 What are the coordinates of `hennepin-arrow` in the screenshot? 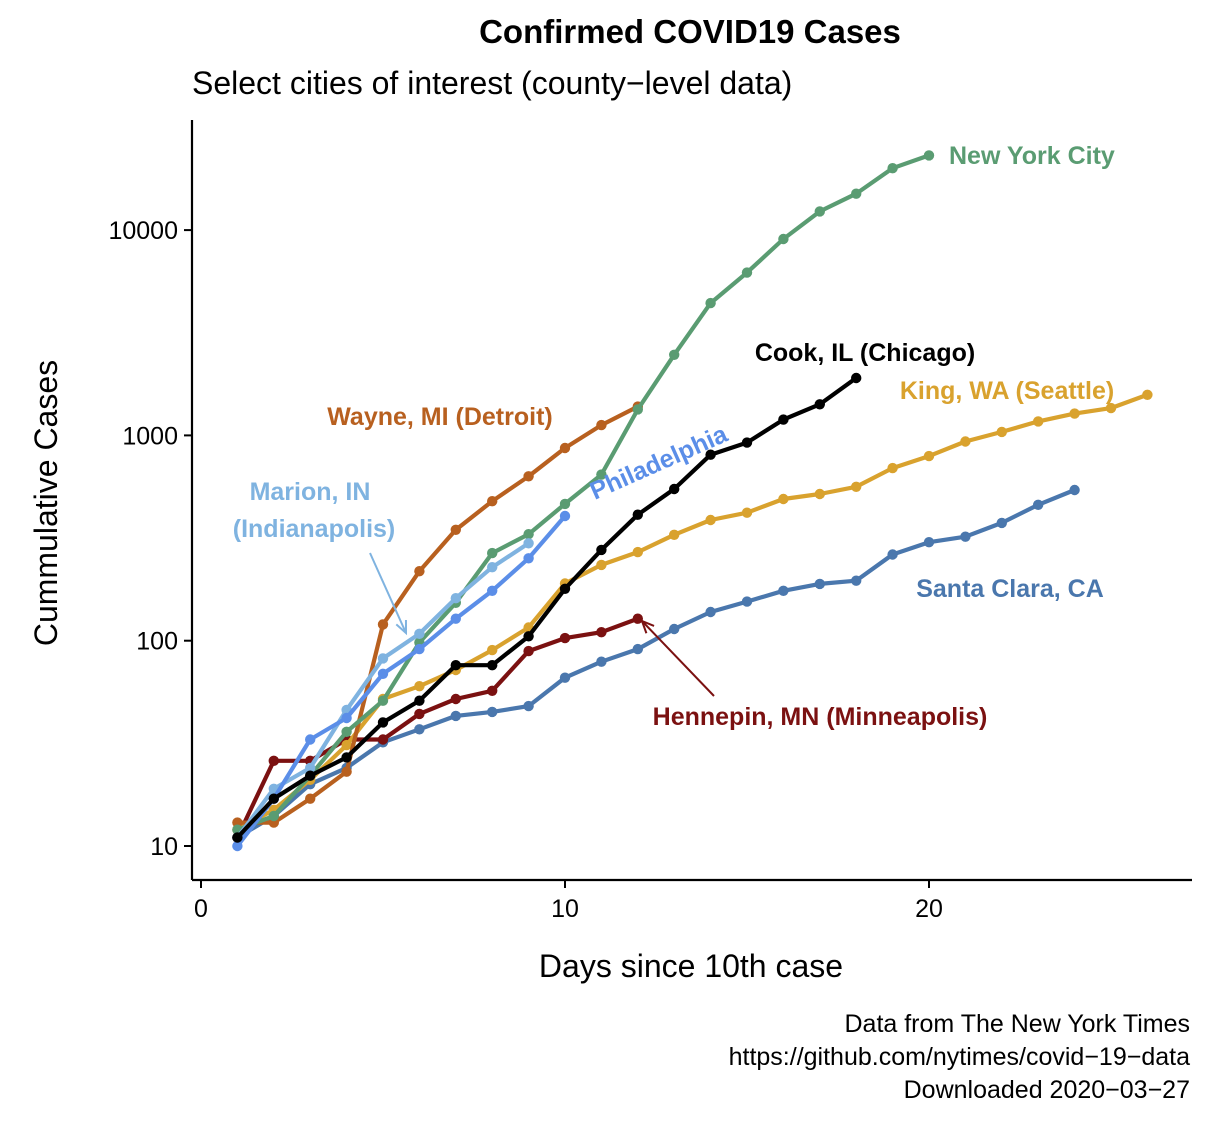 It's located at (677, 658).